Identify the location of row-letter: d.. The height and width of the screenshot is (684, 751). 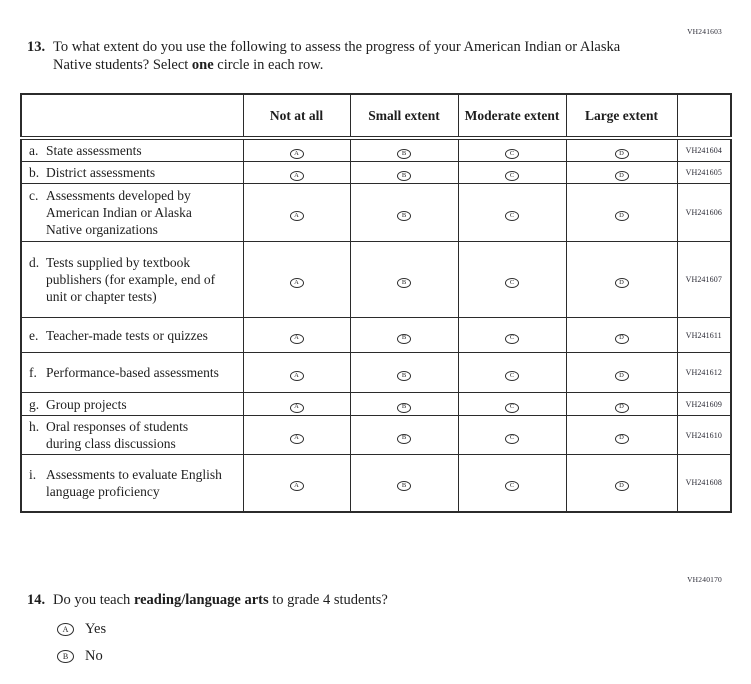
(34, 262).